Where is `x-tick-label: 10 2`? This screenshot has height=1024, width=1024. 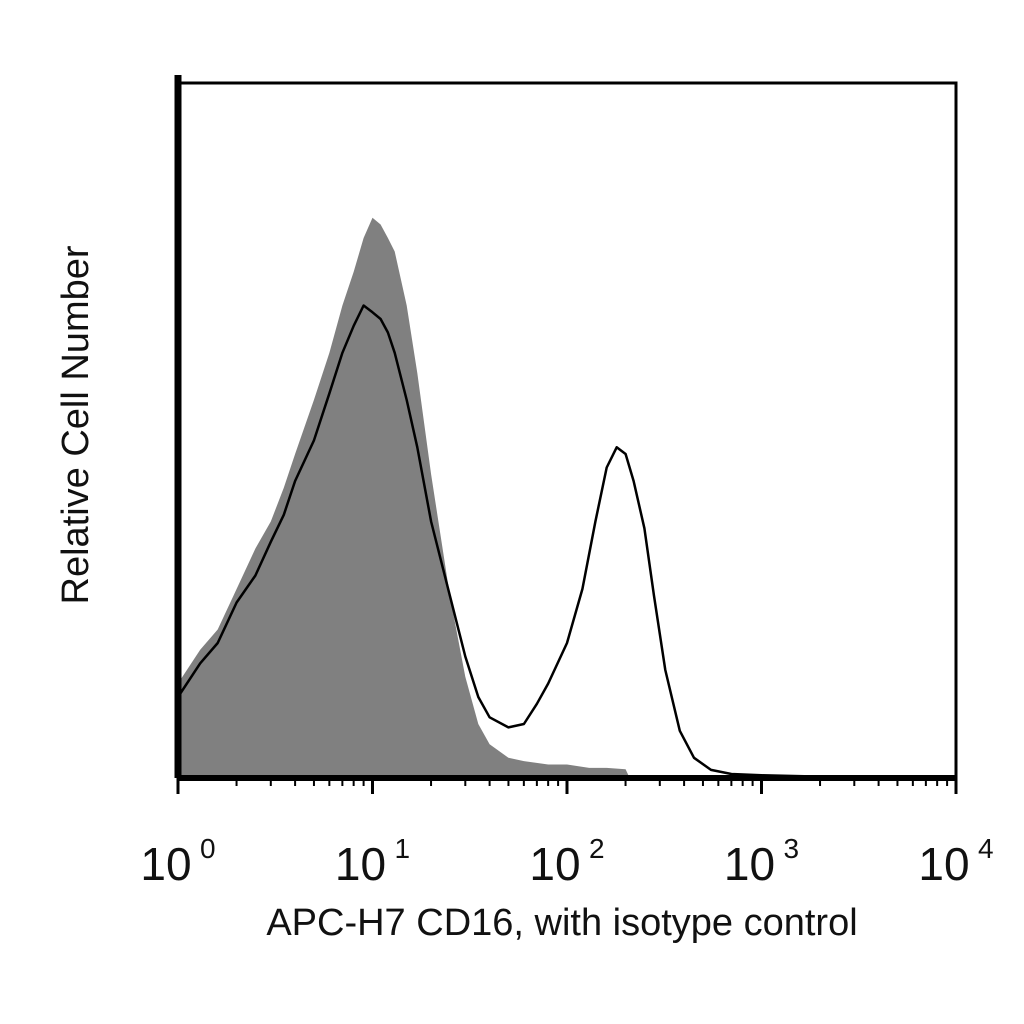 x-tick-label: 10 2 is located at coordinates (566, 861).